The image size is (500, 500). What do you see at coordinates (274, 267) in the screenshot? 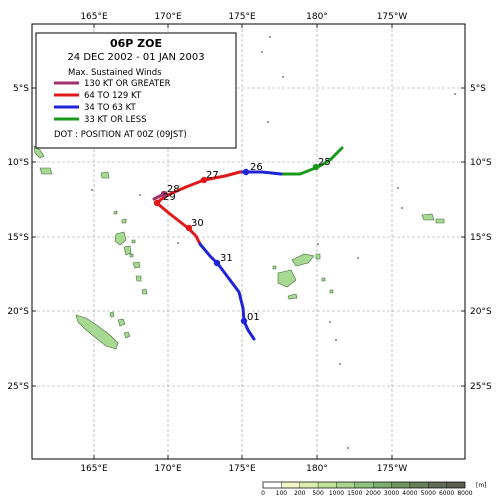
I see `rotuma-island` at bounding box center [274, 267].